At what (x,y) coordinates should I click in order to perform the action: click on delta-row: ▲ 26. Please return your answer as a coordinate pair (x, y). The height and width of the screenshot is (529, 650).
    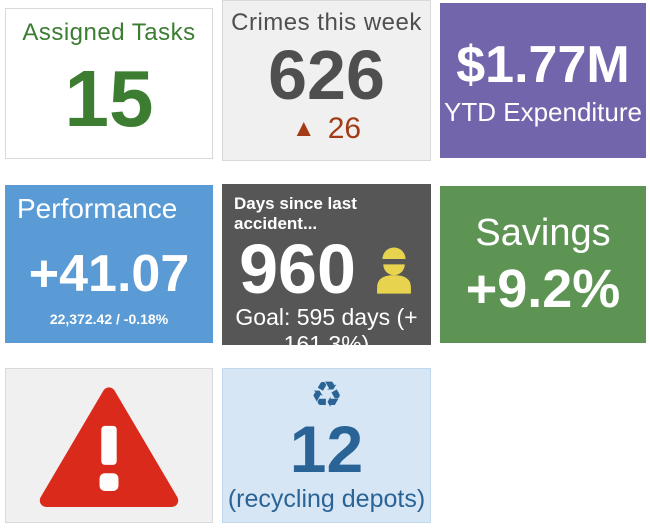
    Looking at the image, I should click on (326, 129).